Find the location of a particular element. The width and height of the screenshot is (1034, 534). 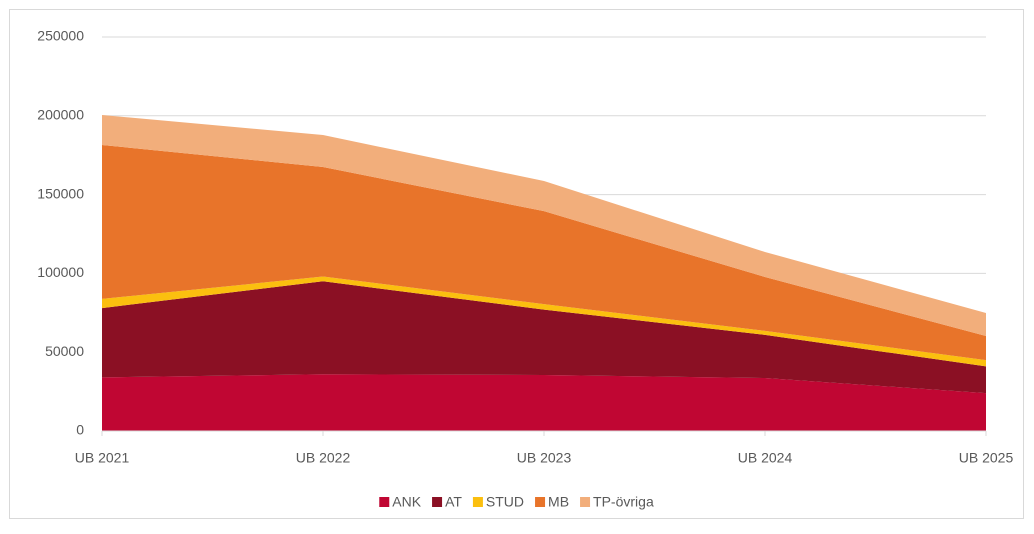

y-tick-label: 150000 is located at coordinates (60, 193).